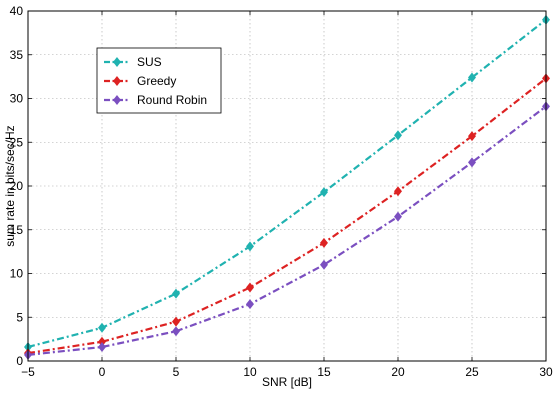  Describe the element at coordinates (28, 372) in the screenshot. I see `x-tick-label: −5` at that location.